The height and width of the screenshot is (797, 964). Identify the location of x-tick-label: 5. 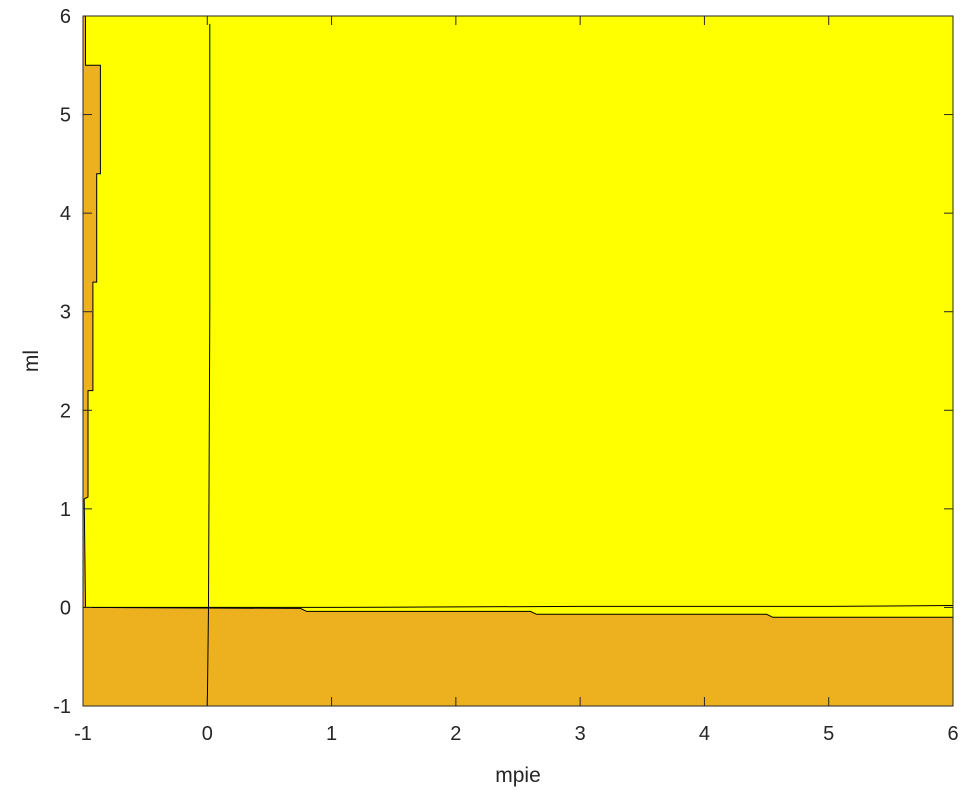
(828, 734).